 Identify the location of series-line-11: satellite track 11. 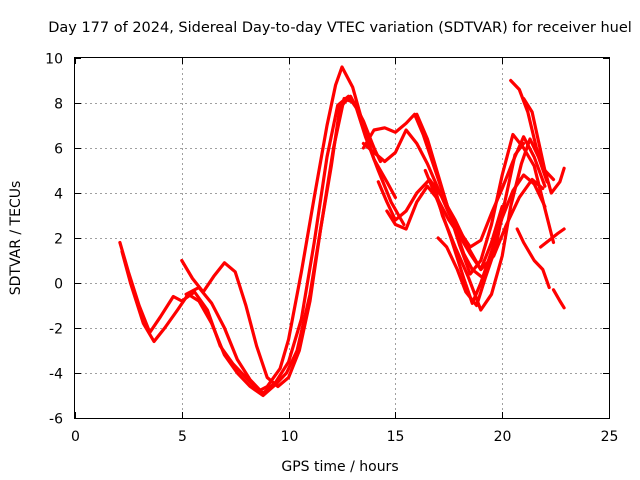
(490, 224).